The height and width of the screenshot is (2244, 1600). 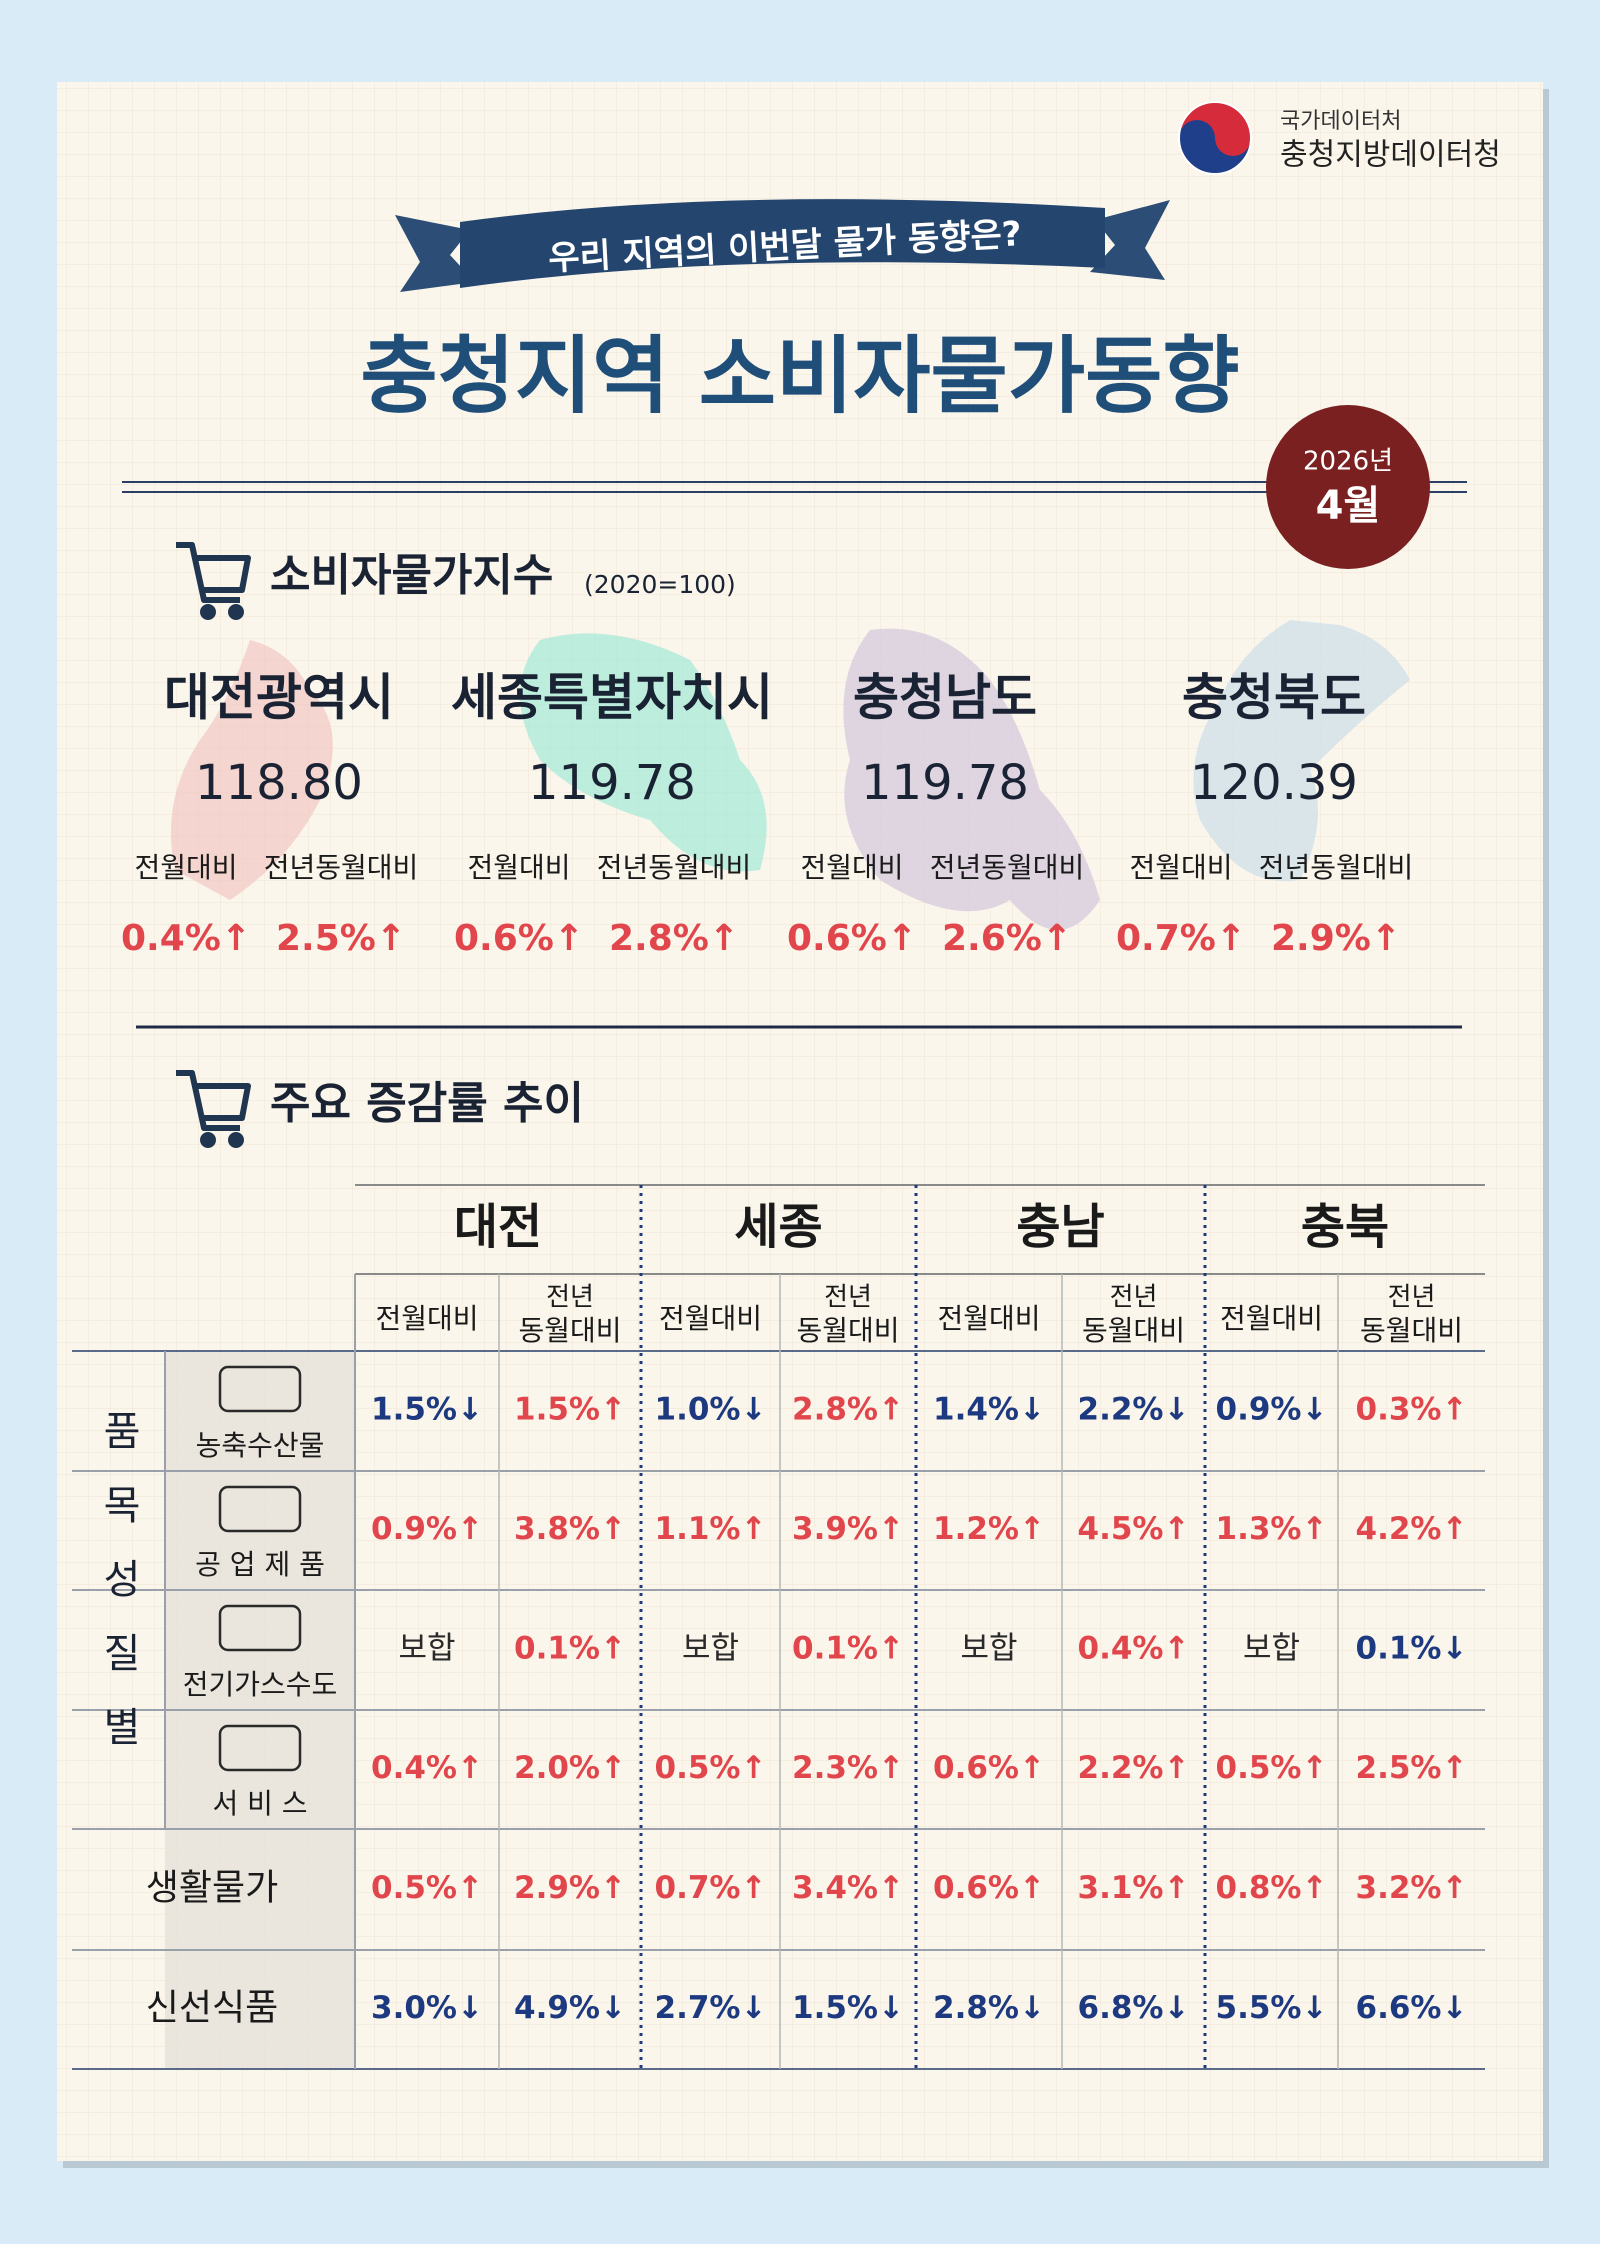 I want to click on cell-value: 3.1%↑, so click(x=1134, y=1888).